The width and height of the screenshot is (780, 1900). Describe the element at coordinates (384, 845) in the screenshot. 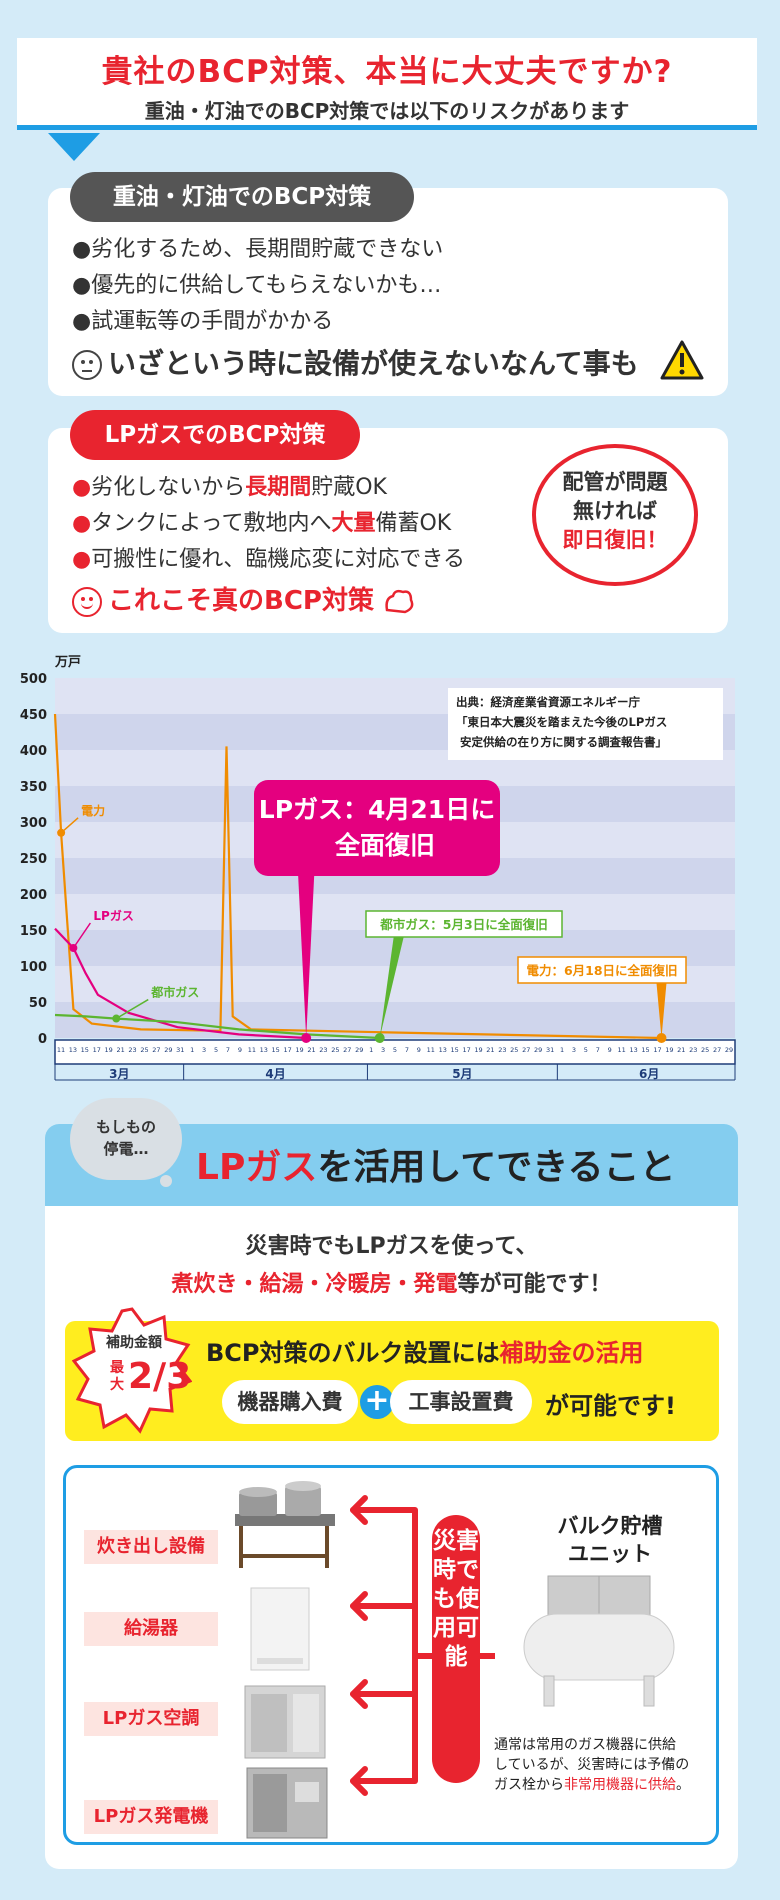

I see `callout-lp-text: 全面復旧` at that location.